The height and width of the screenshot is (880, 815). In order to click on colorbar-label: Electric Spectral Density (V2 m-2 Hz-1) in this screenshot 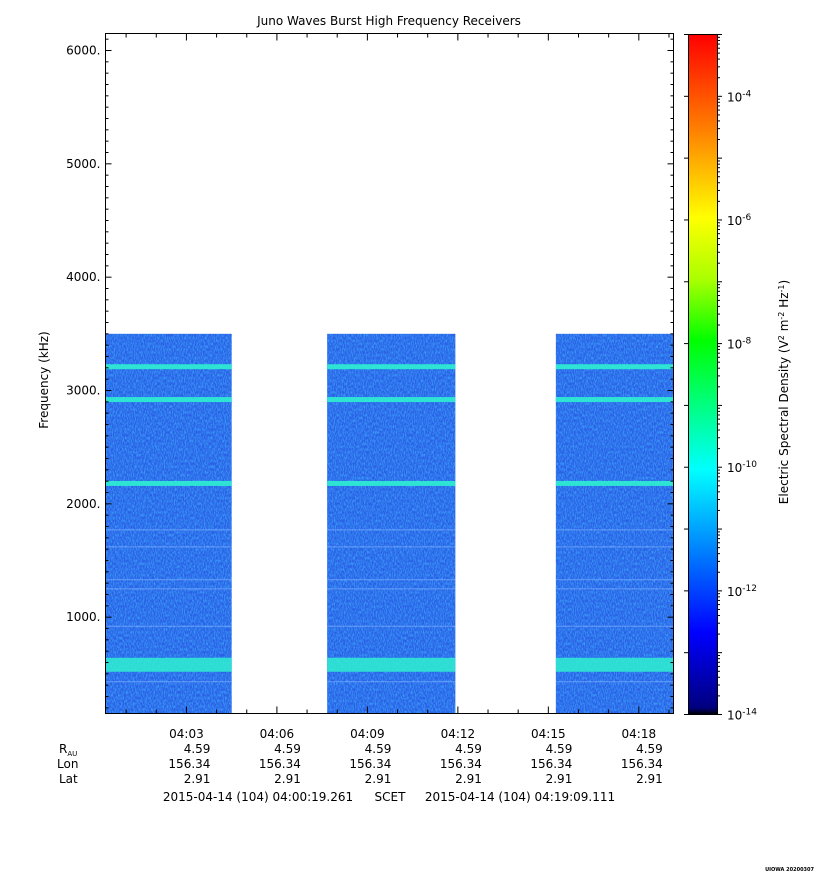, I will do `click(784, 392)`.